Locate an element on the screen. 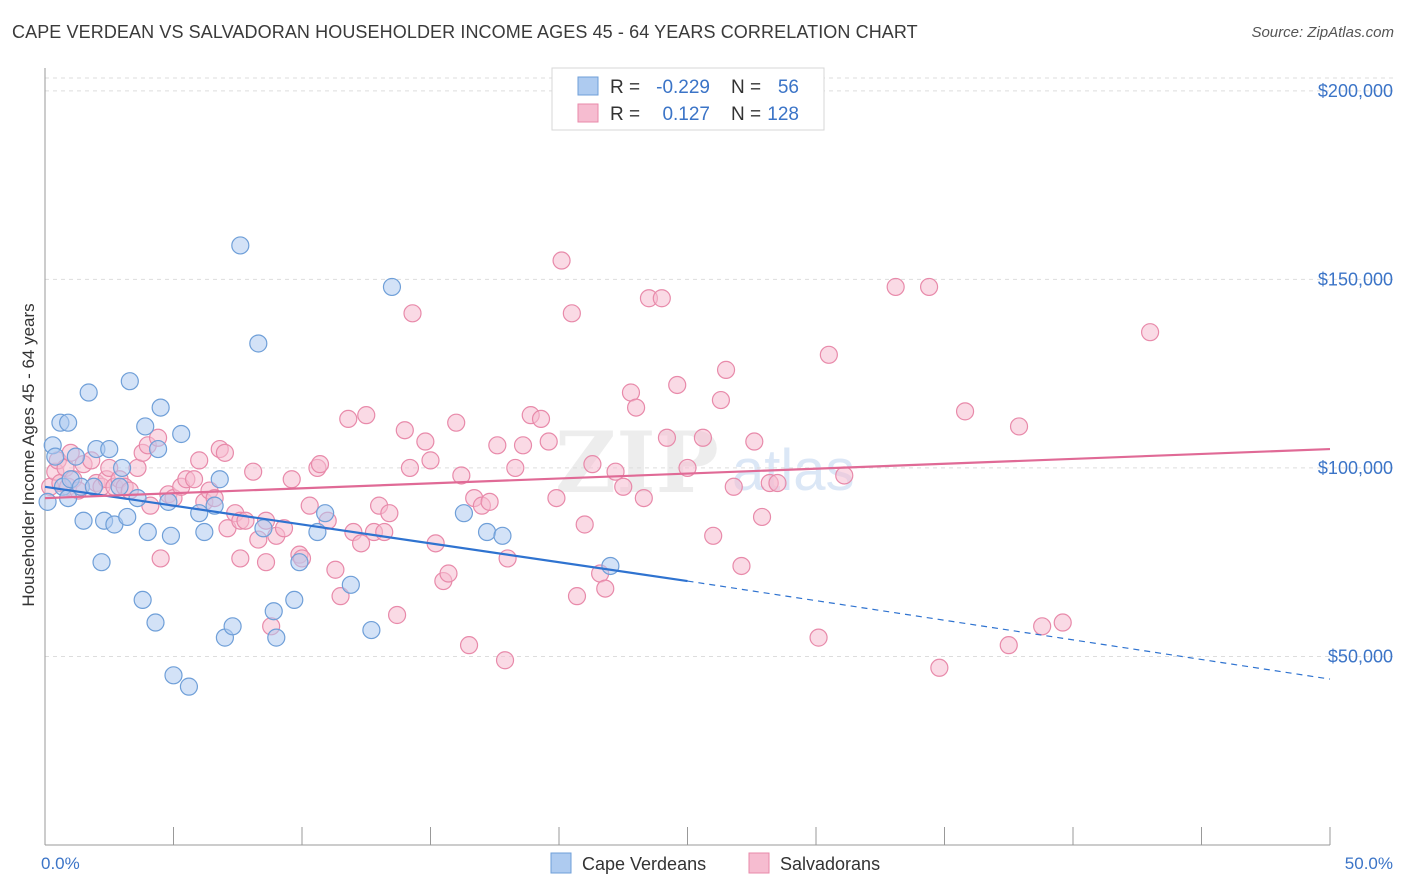 This screenshot has width=1406, height=892. bottom-legend-swatch-blue is located at coordinates (561, 863).